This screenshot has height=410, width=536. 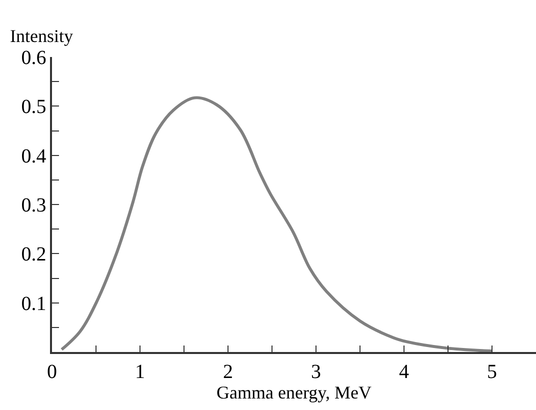 What do you see at coordinates (33, 303) in the screenshot?
I see `y-tick-label: 0.1` at bounding box center [33, 303].